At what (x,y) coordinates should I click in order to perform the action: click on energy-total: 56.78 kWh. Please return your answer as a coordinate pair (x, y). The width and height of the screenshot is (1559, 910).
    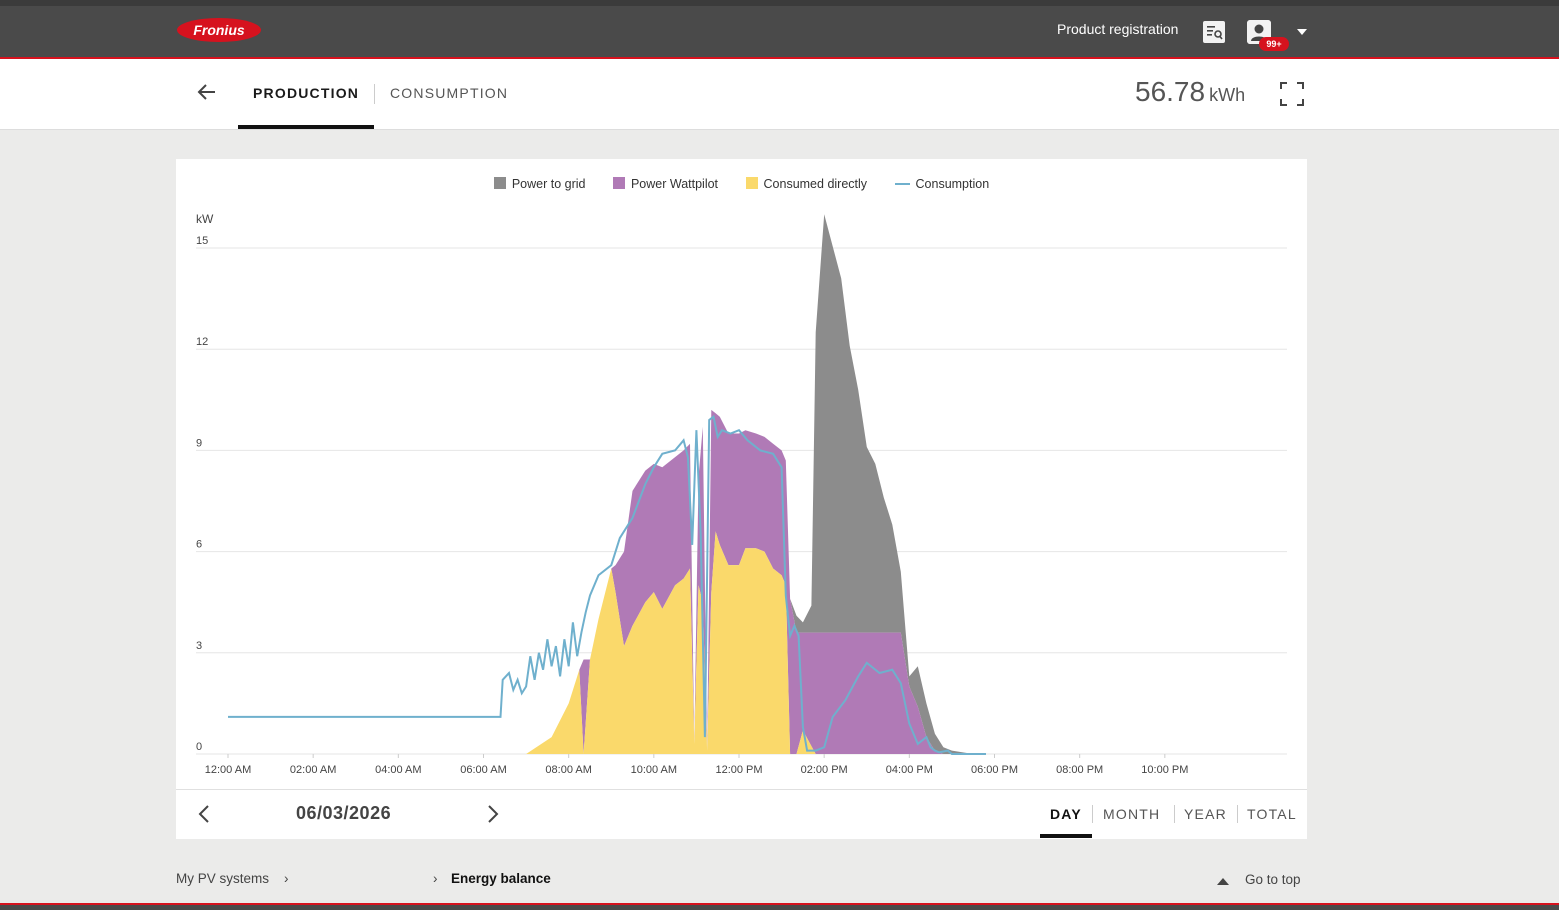
    Looking at the image, I should click on (1190, 92).